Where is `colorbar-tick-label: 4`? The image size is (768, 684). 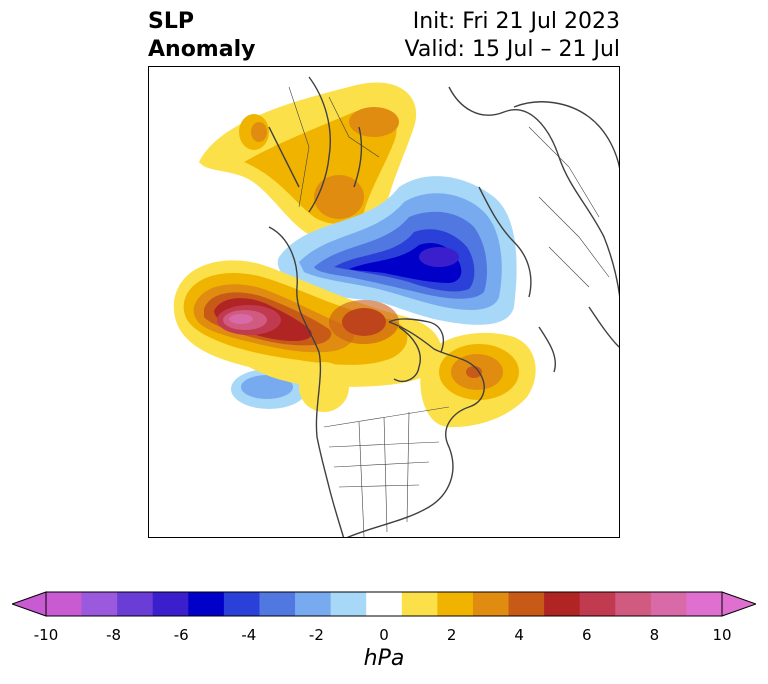 colorbar-tick-label: 4 is located at coordinates (519, 635).